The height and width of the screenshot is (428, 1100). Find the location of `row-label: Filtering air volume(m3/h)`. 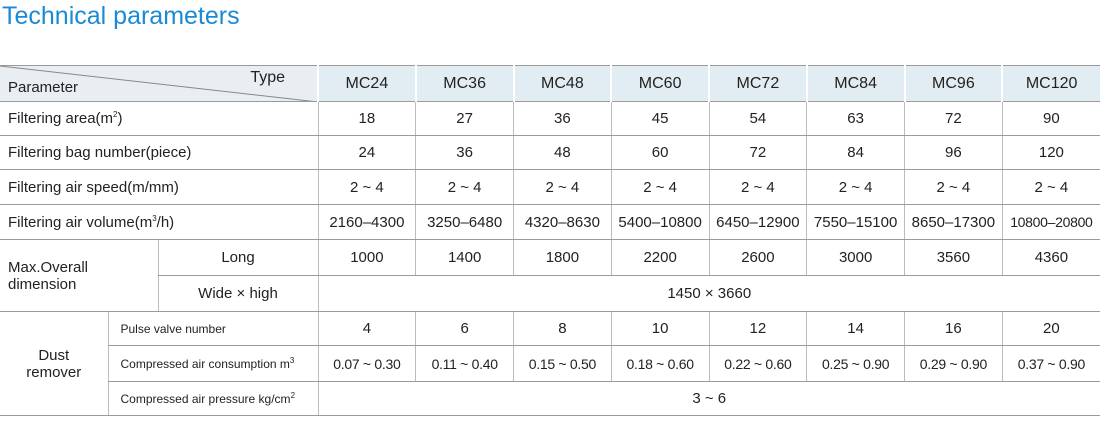

row-label: Filtering air volume(m3/h) is located at coordinates (159, 222).